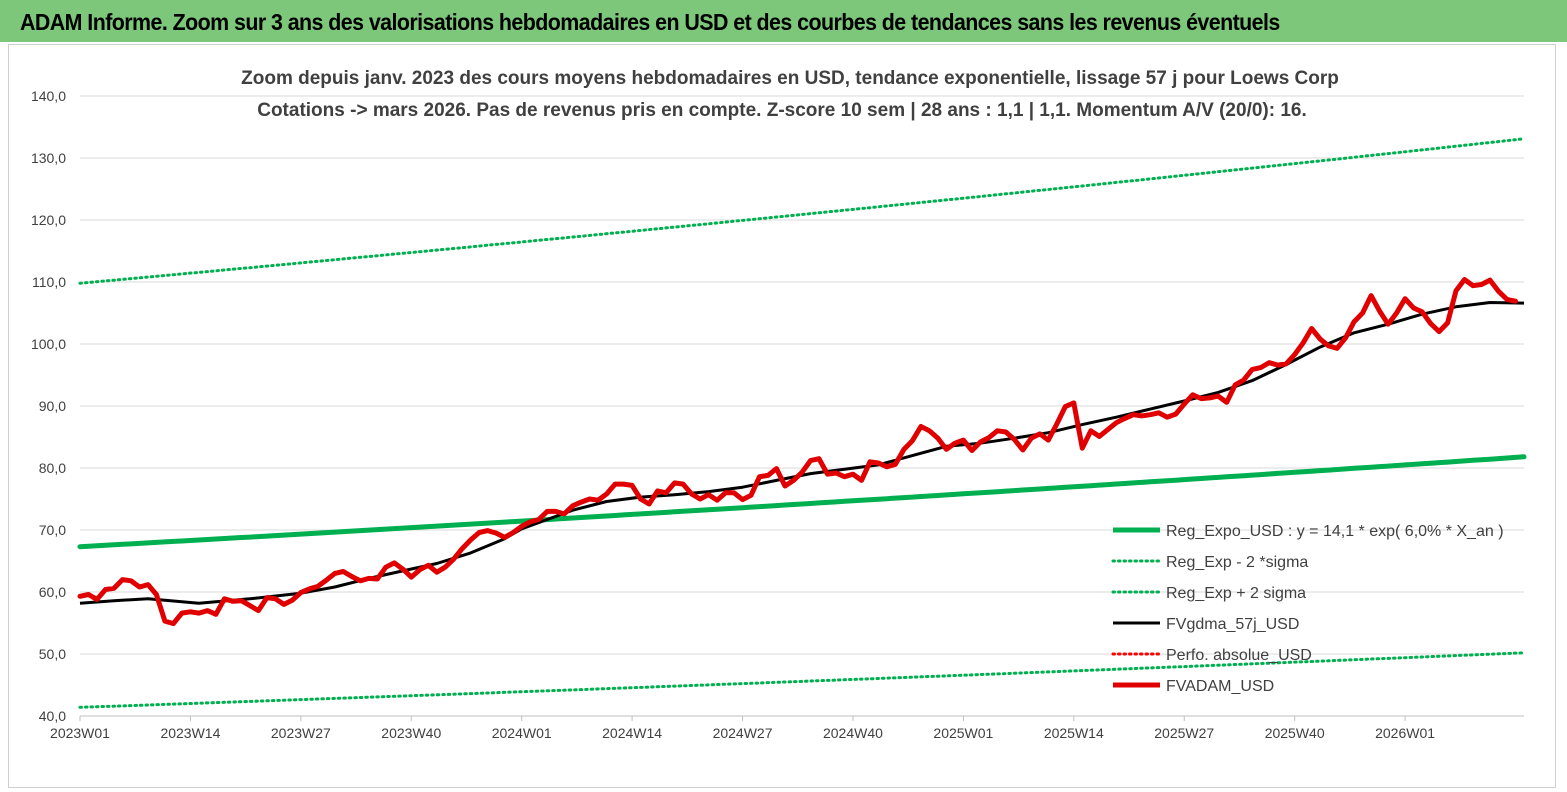  Describe the element at coordinates (802, 680) in the screenshot. I see `lower-band-line` at that location.